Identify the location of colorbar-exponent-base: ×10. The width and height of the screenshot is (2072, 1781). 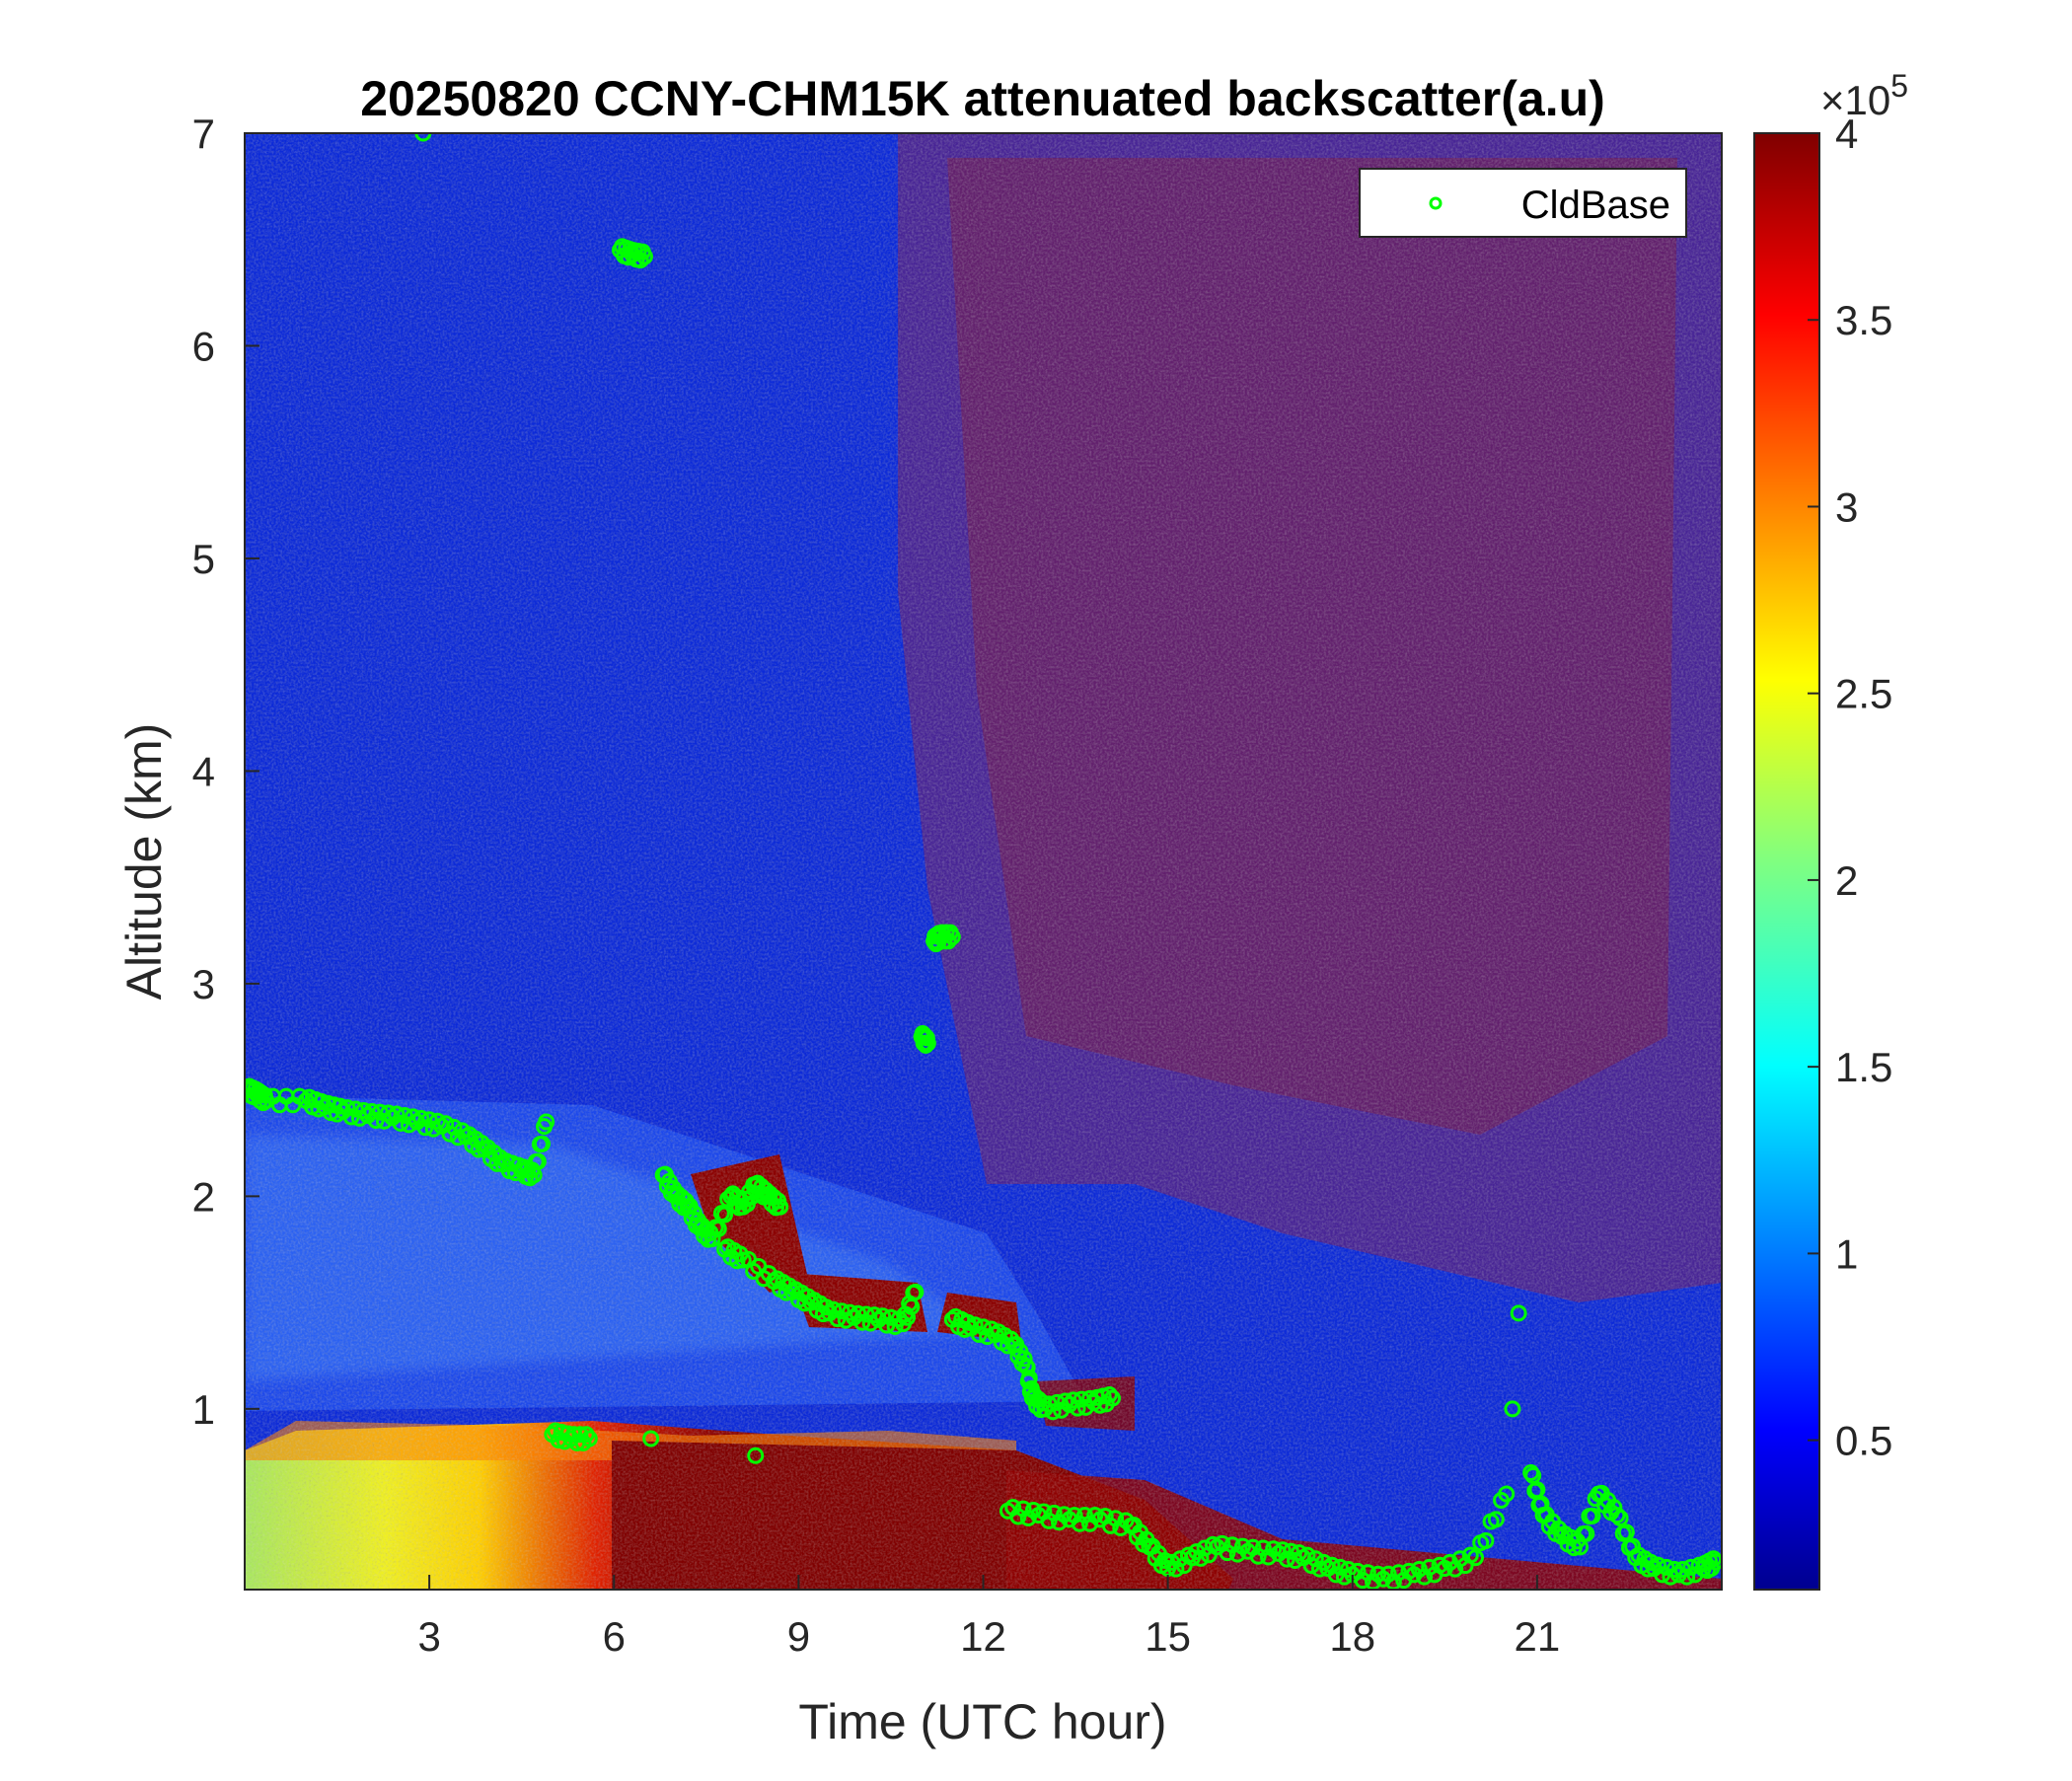
(1855, 100).